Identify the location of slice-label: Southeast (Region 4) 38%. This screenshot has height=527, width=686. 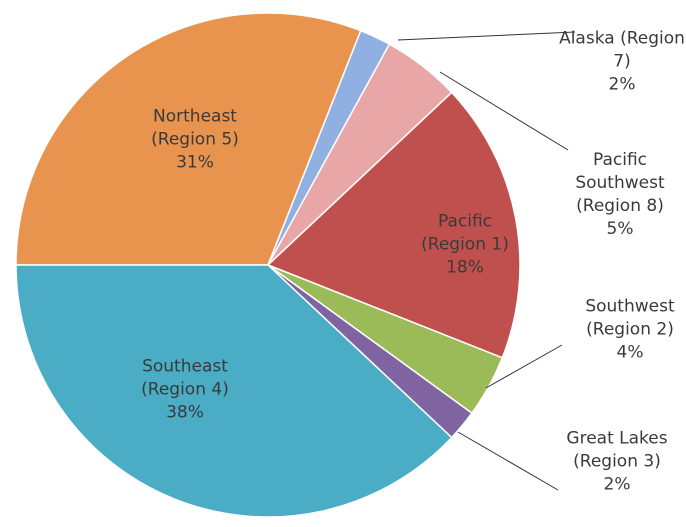
(185, 390).